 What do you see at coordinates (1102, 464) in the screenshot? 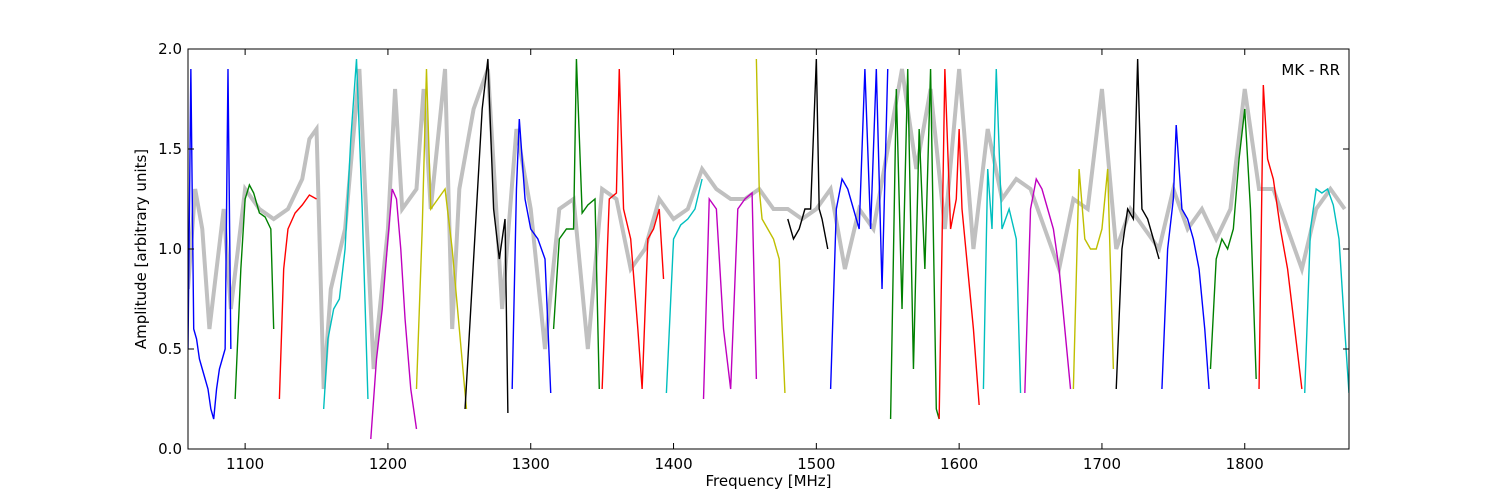
I see `x-tick-label: 1700` at bounding box center [1102, 464].